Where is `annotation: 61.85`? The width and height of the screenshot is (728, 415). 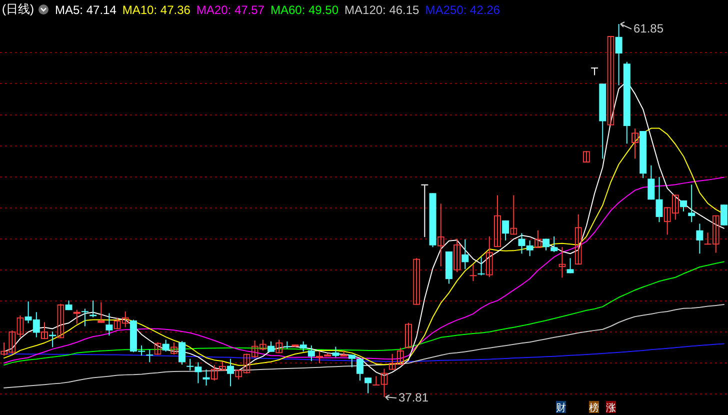 annotation: 61.85 is located at coordinates (649, 28).